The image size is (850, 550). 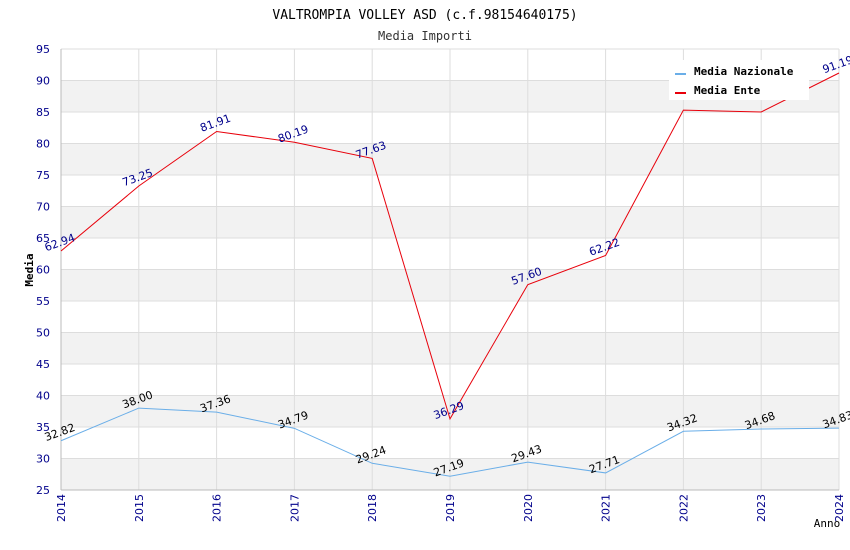 I want to click on x-tick-label: 2021, so click(x=606, y=508).